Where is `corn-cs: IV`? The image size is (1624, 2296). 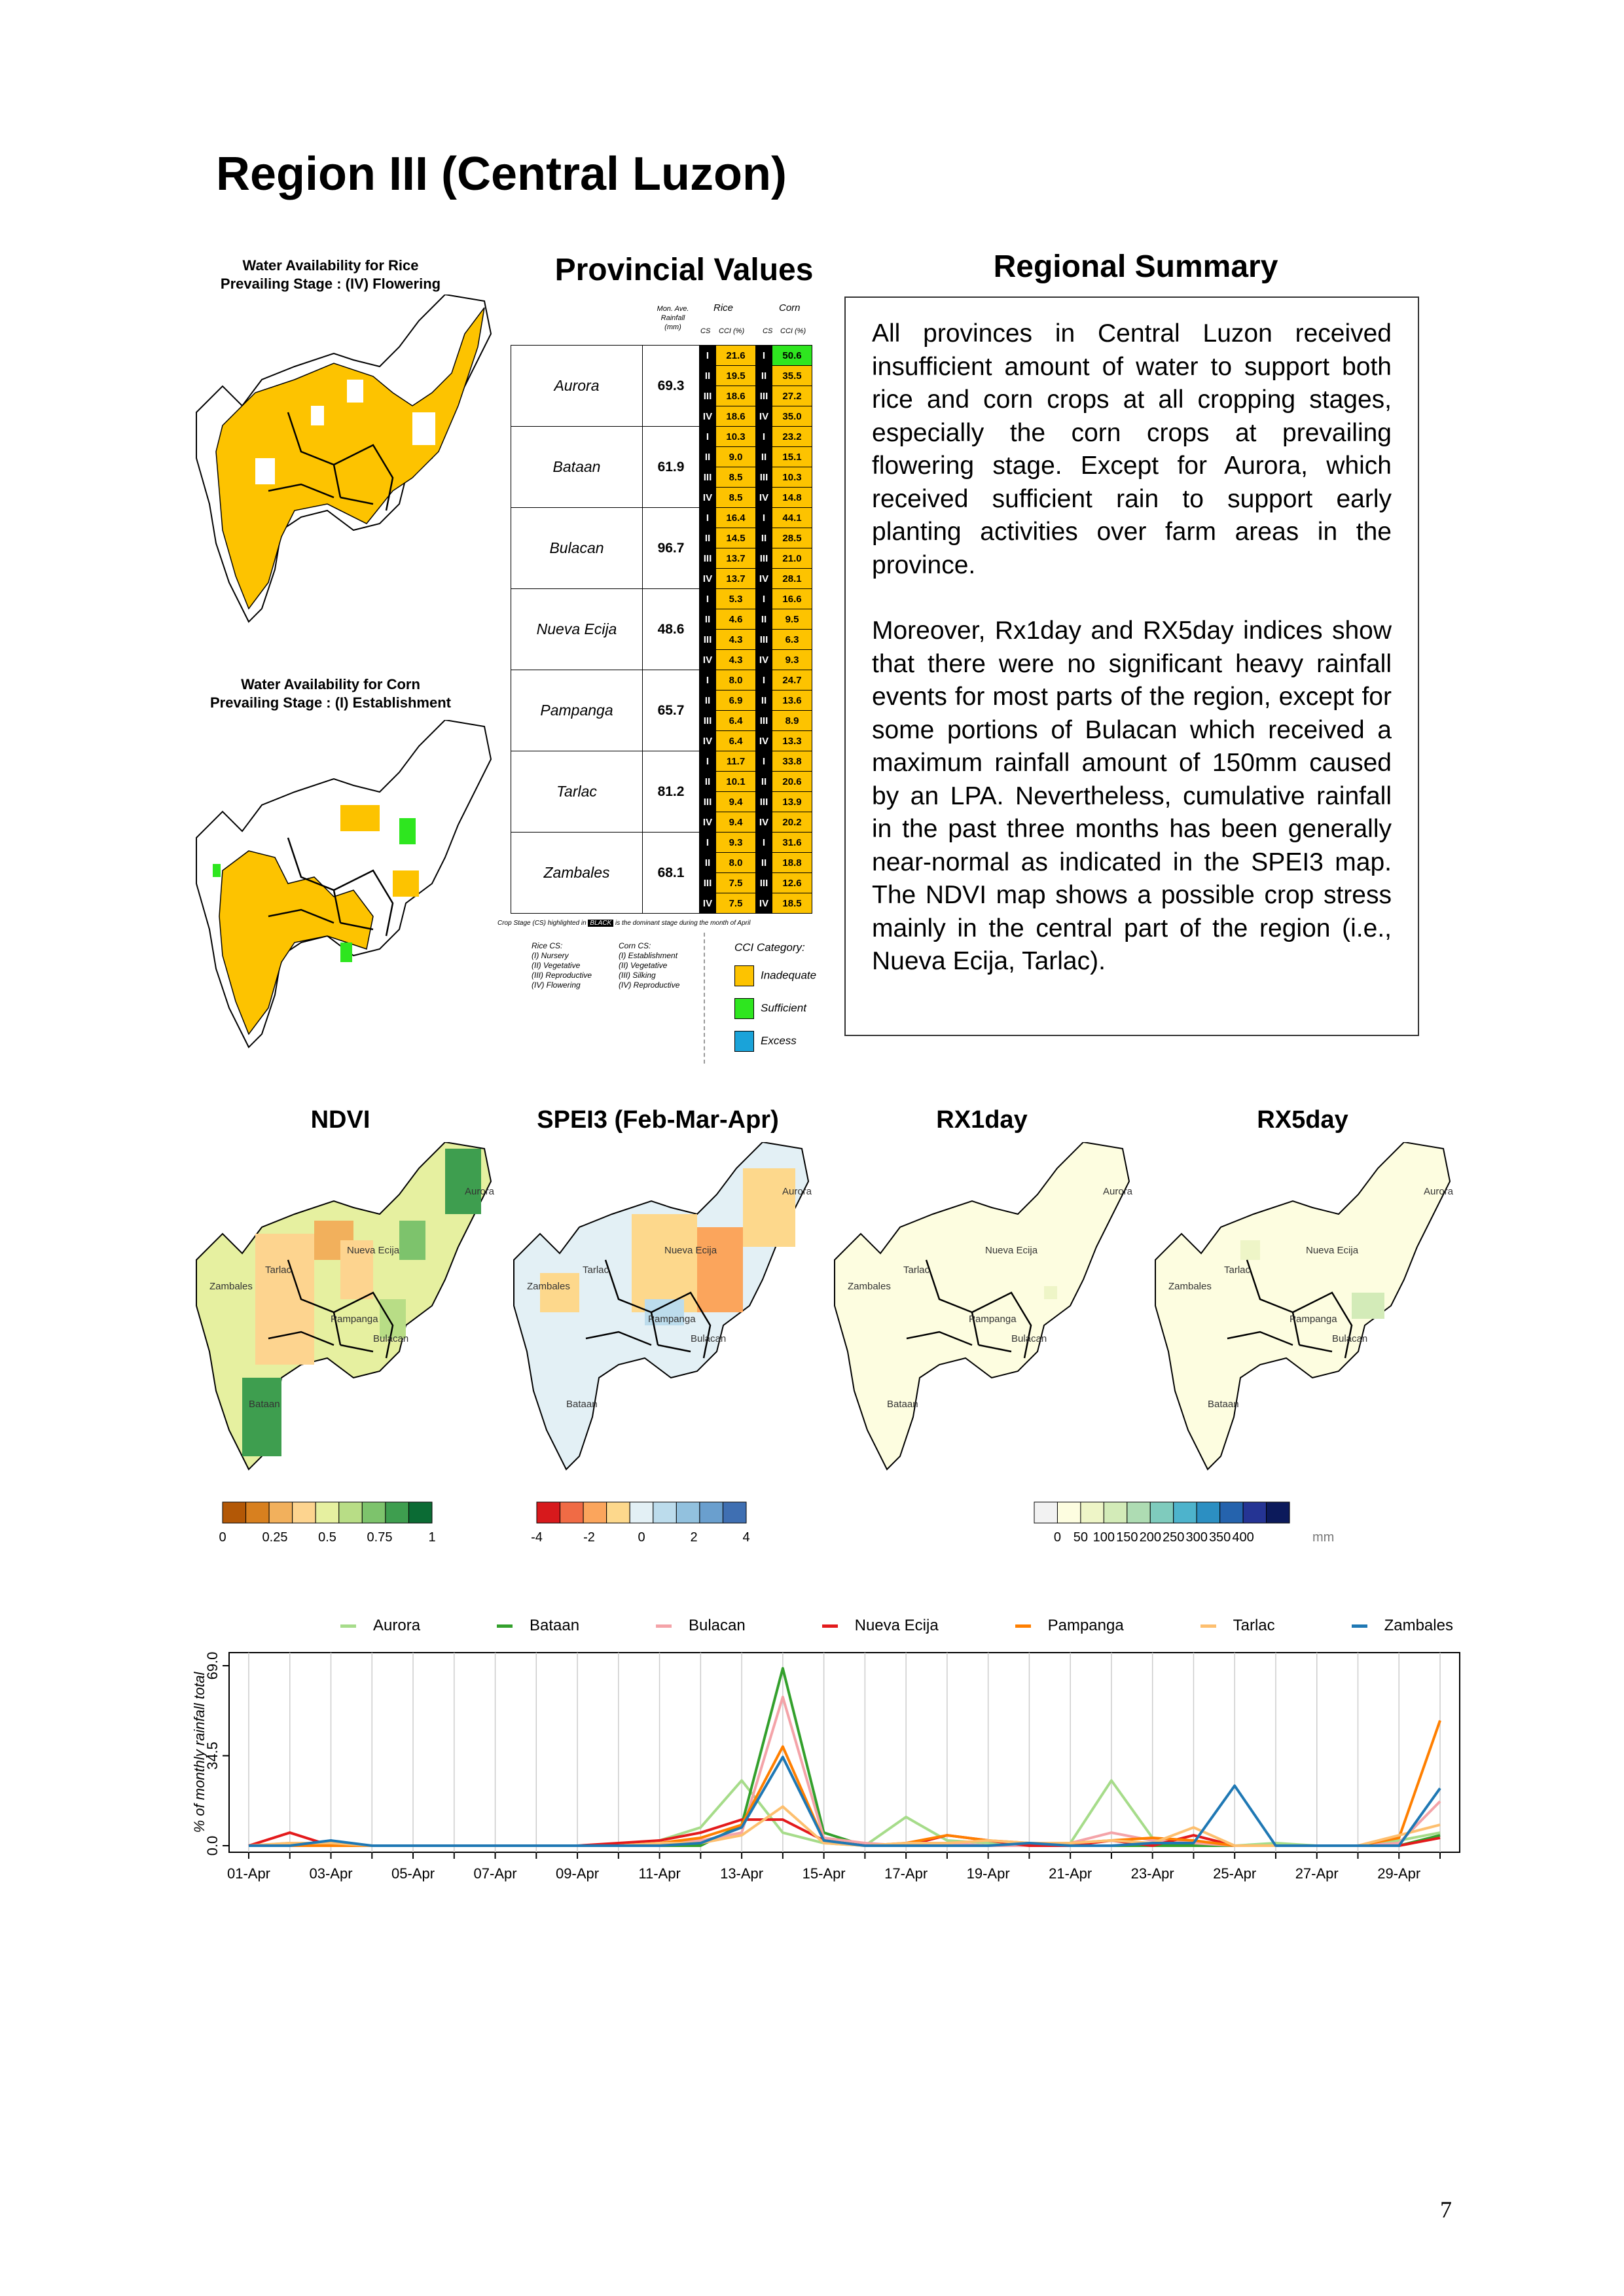
corn-cs: IV is located at coordinates (763, 659).